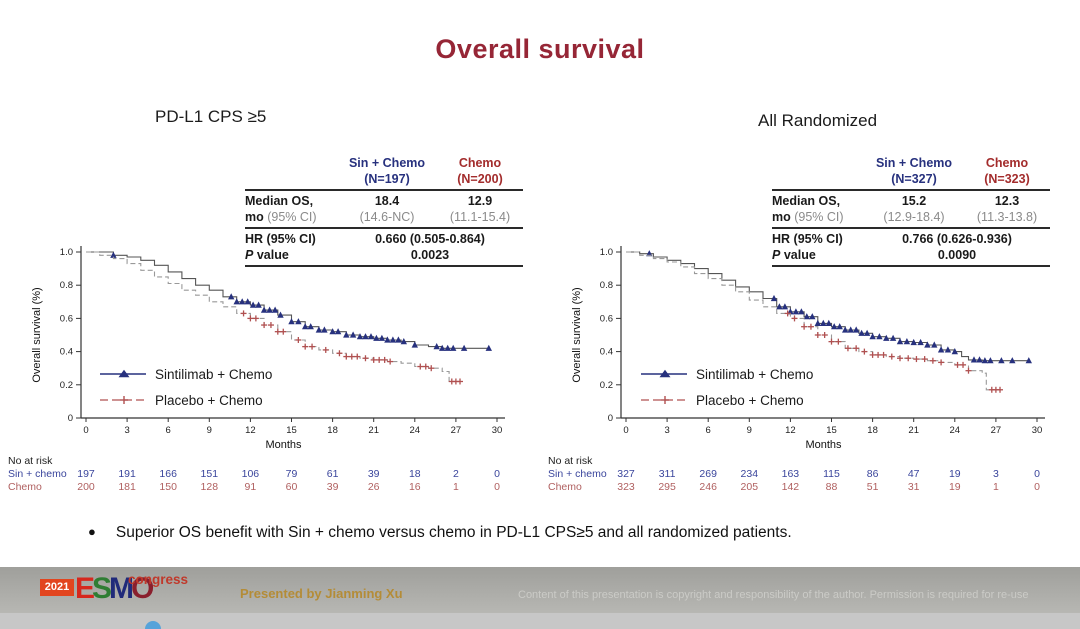 The image size is (1080, 629). What do you see at coordinates (480, 201) in the screenshot?
I see `median-os-control: 12.9` at bounding box center [480, 201].